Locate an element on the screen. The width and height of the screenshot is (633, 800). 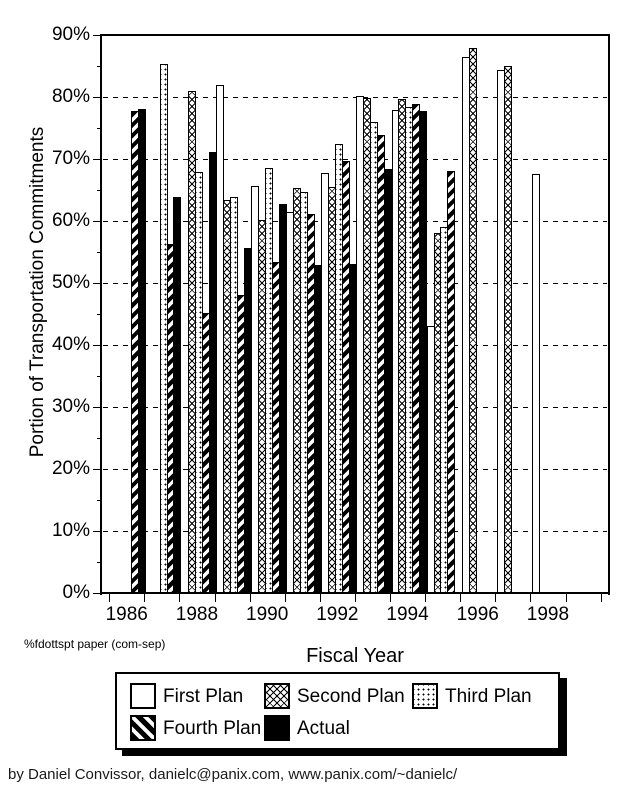
y-tick-label: 30% is located at coordinates (70, 406).